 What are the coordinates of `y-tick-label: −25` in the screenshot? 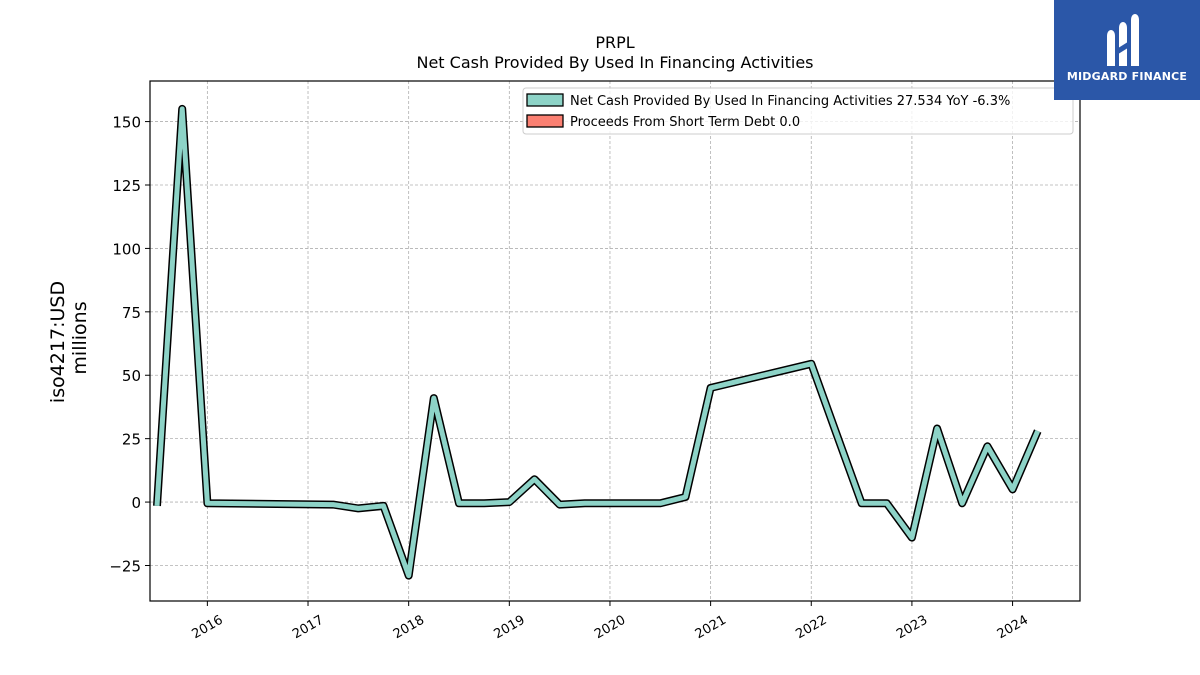 It's located at (125, 566).